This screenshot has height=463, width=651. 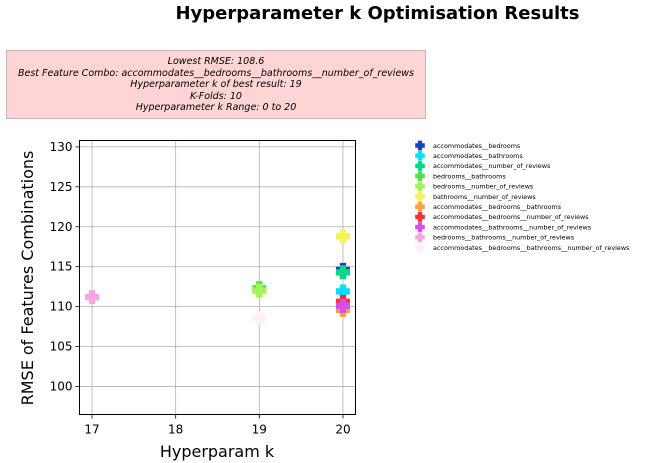 What do you see at coordinates (92, 297) in the screenshot?
I see `data-point-bedrooms-bathrooms-number-of-reviews` at bounding box center [92, 297].